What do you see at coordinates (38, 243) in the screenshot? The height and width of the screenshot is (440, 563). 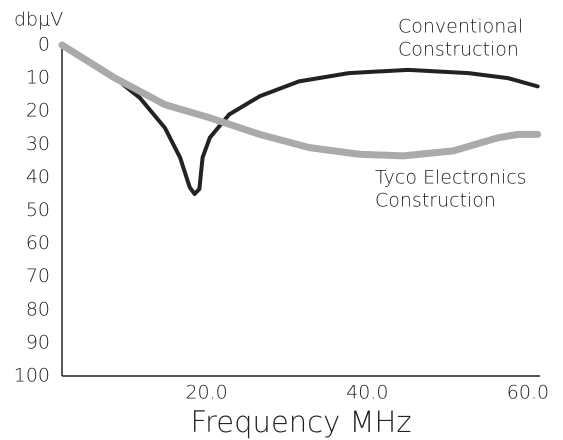 I see `y-tick-label: 60` at bounding box center [38, 243].